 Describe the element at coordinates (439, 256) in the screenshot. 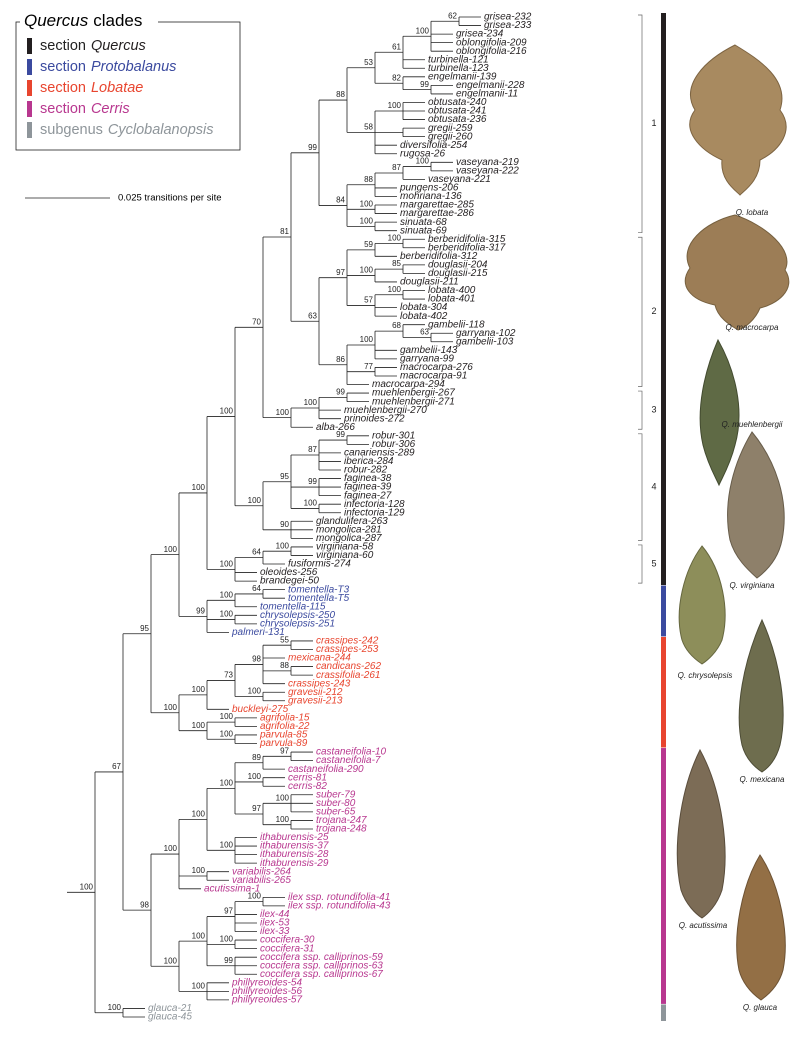

I see `tip-label: berberidifolia-312` at that location.